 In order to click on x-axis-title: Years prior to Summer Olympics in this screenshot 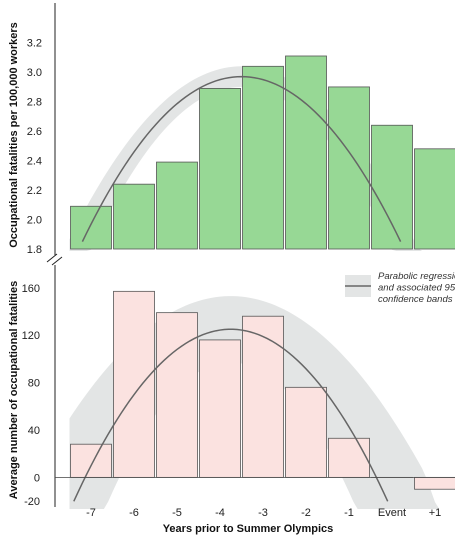, I will do `click(248, 529)`.